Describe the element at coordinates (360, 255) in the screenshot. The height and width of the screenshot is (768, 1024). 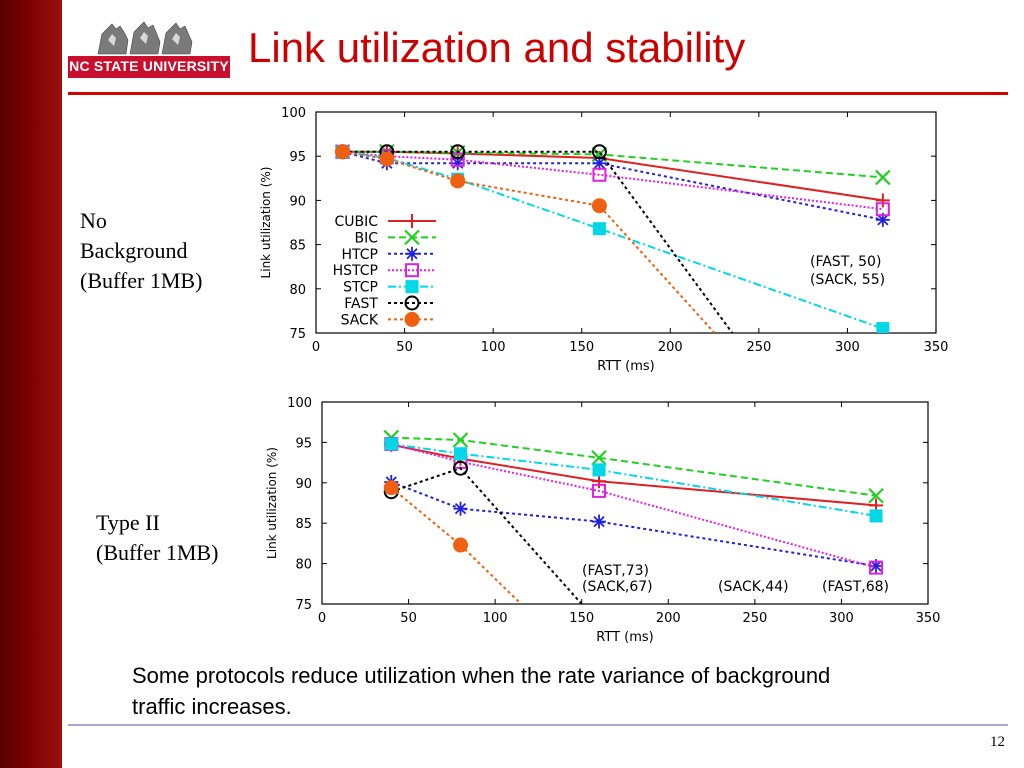
I see `legend-label: HTCP` at that location.